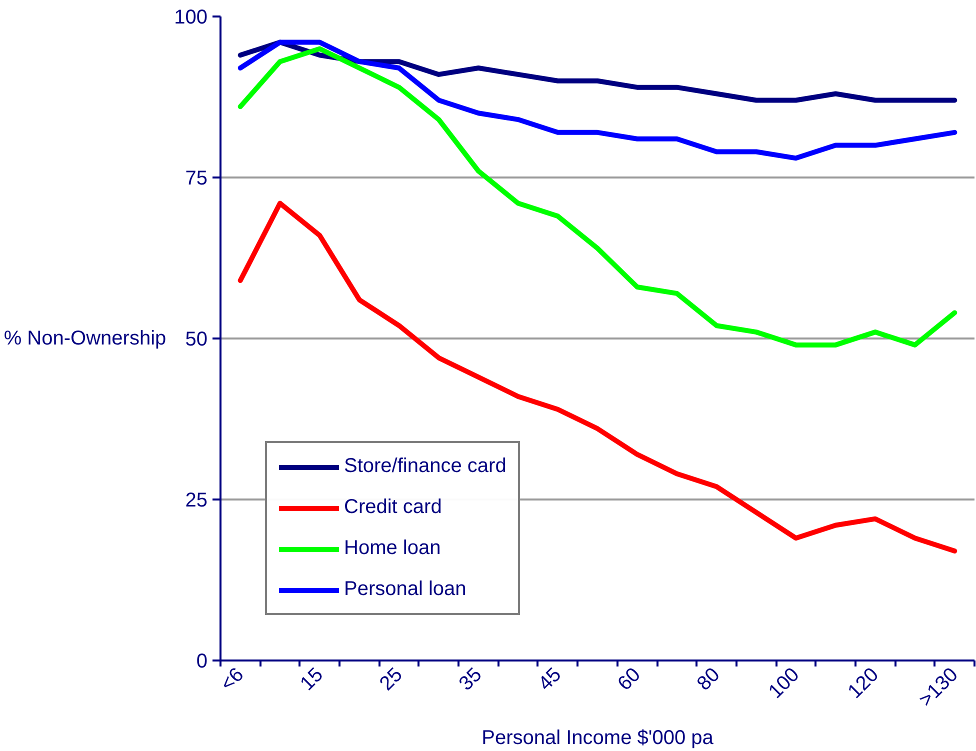 Image resolution: width=976 pixels, height=751 pixels. What do you see at coordinates (392, 548) in the screenshot?
I see `legend-label: Home loan` at bounding box center [392, 548].